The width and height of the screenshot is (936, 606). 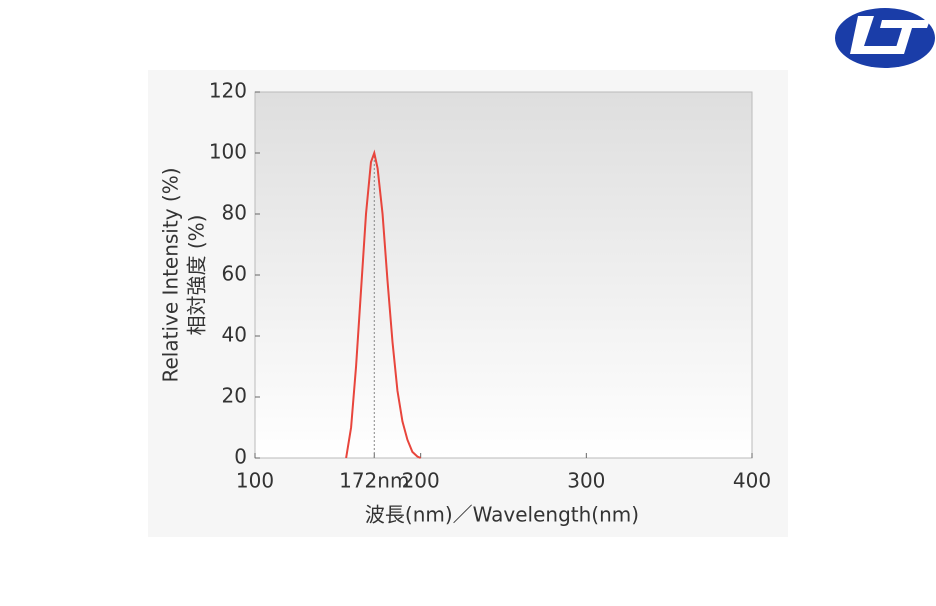 What do you see at coordinates (240, 457) in the screenshot?
I see `y-tick-label: 0` at bounding box center [240, 457].